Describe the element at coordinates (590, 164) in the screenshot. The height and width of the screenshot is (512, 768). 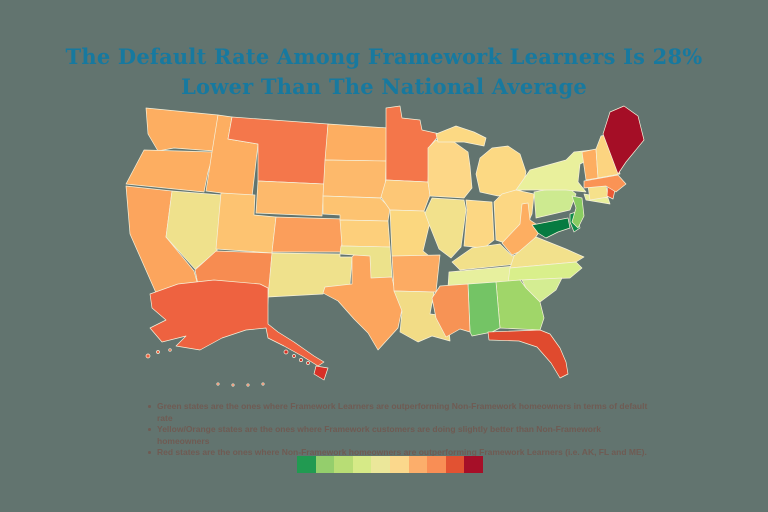
I see `state-VT` at that location.